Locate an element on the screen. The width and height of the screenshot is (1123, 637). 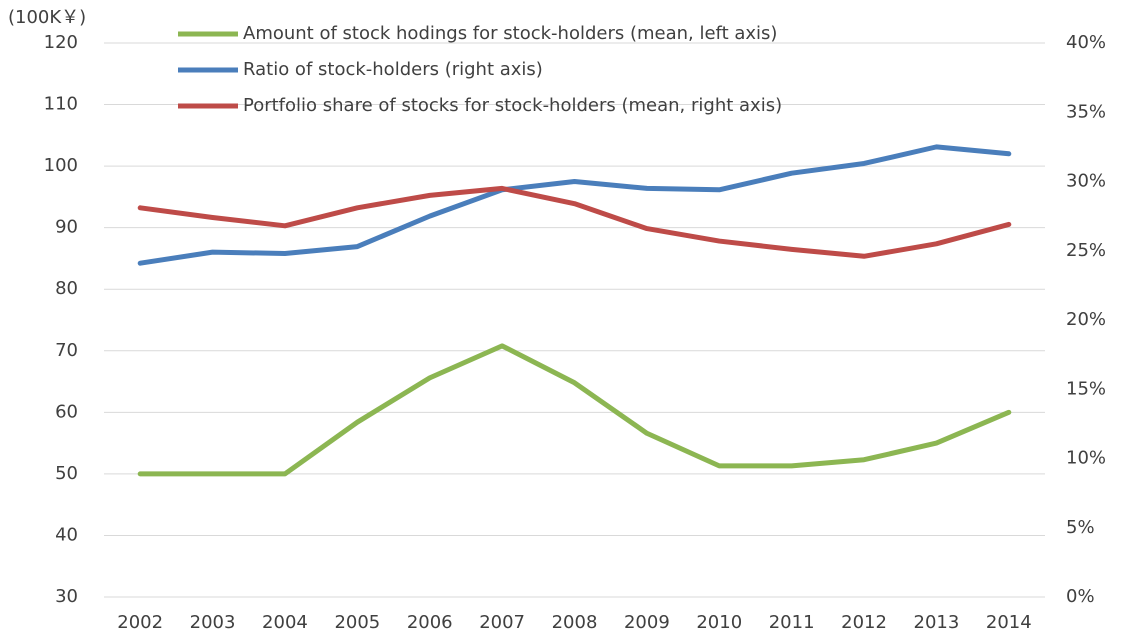
x-tick-label: 2008 is located at coordinates (575, 622).